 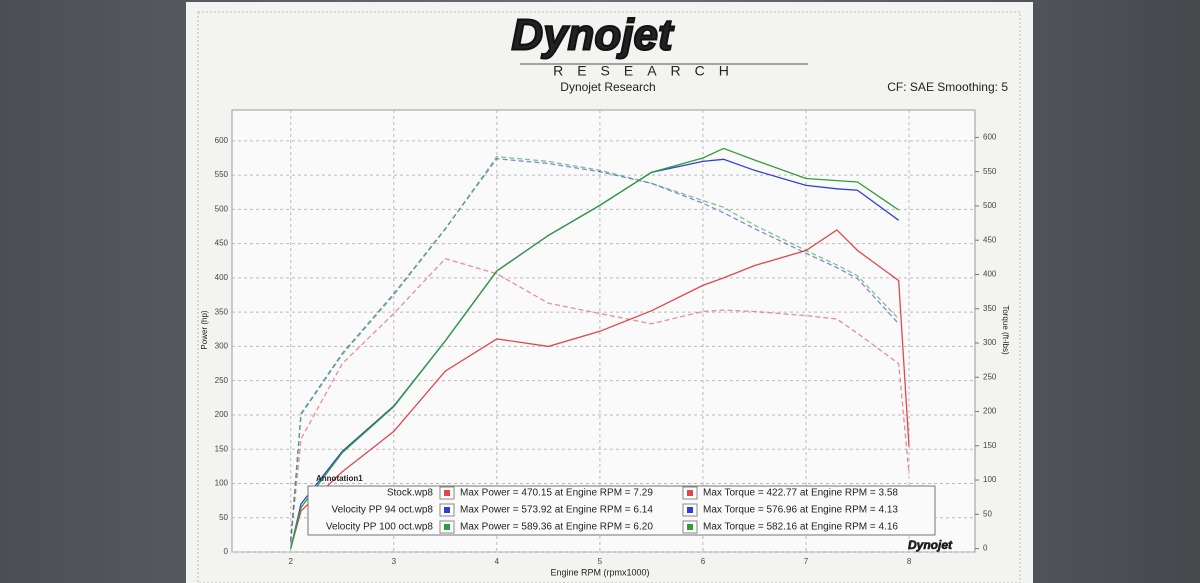 I want to click on y2-axis-label: Torque (ft-lbs), so click(x=1005, y=330).